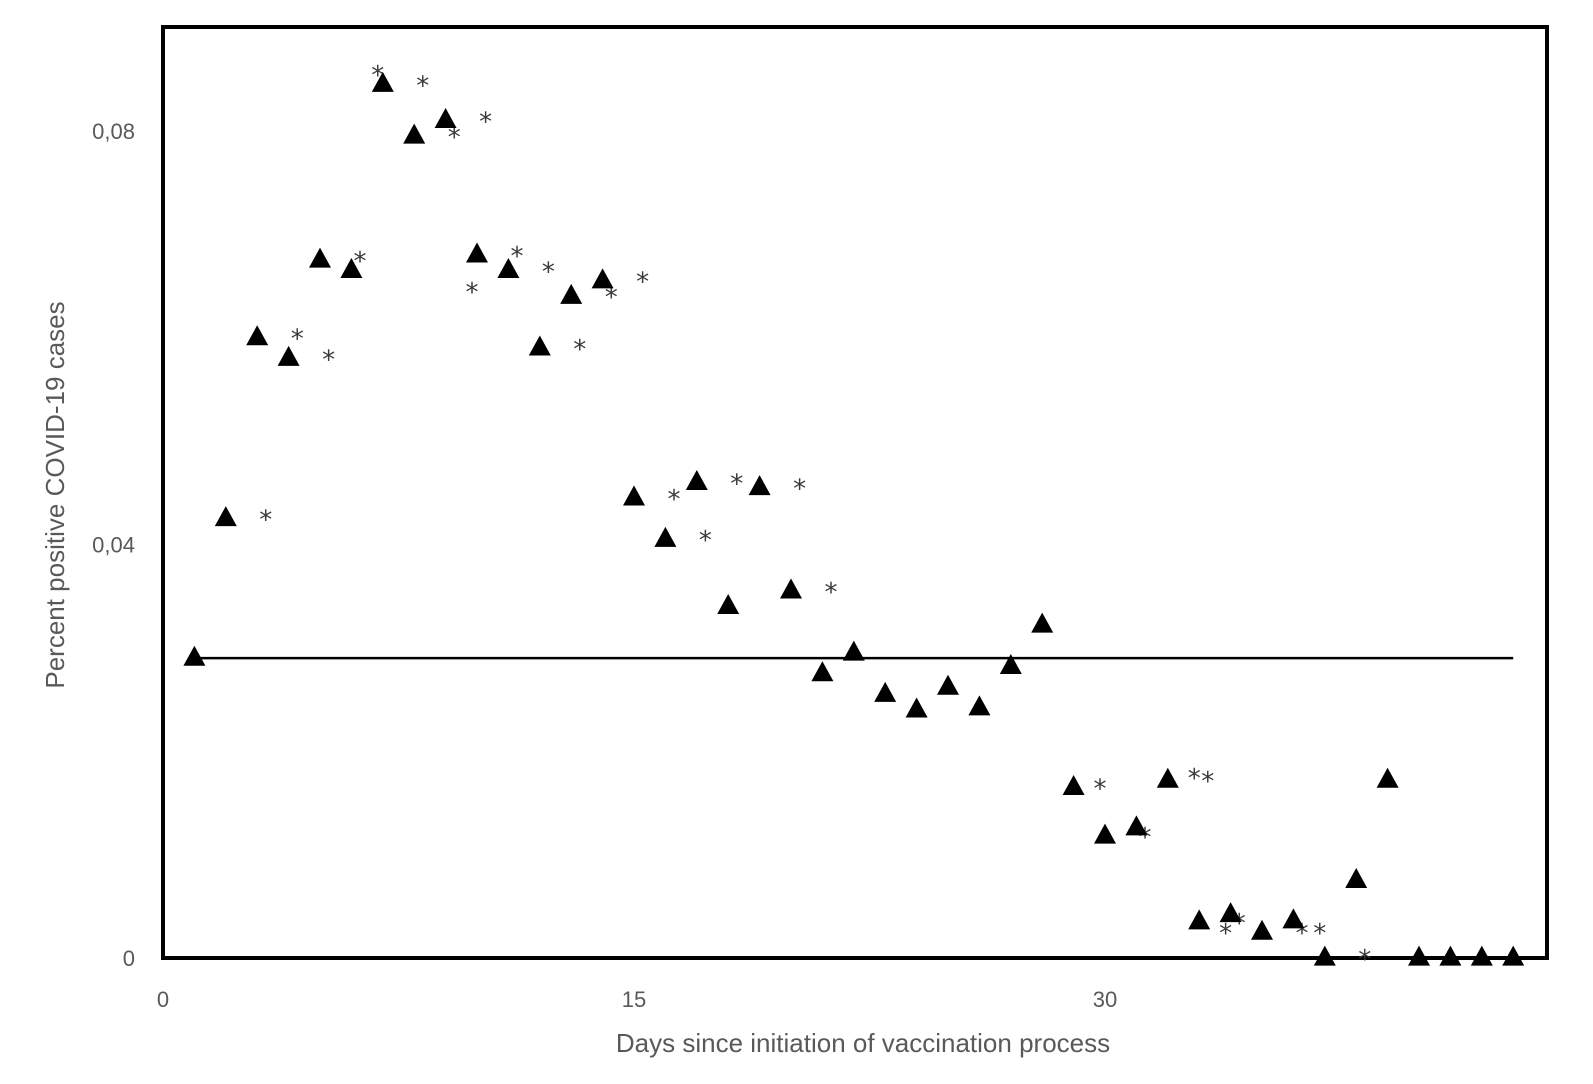 This screenshot has width=1593, height=1084. Describe the element at coordinates (1105, 999) in the screenshot. I see `x-tick-label: 30` at that location.